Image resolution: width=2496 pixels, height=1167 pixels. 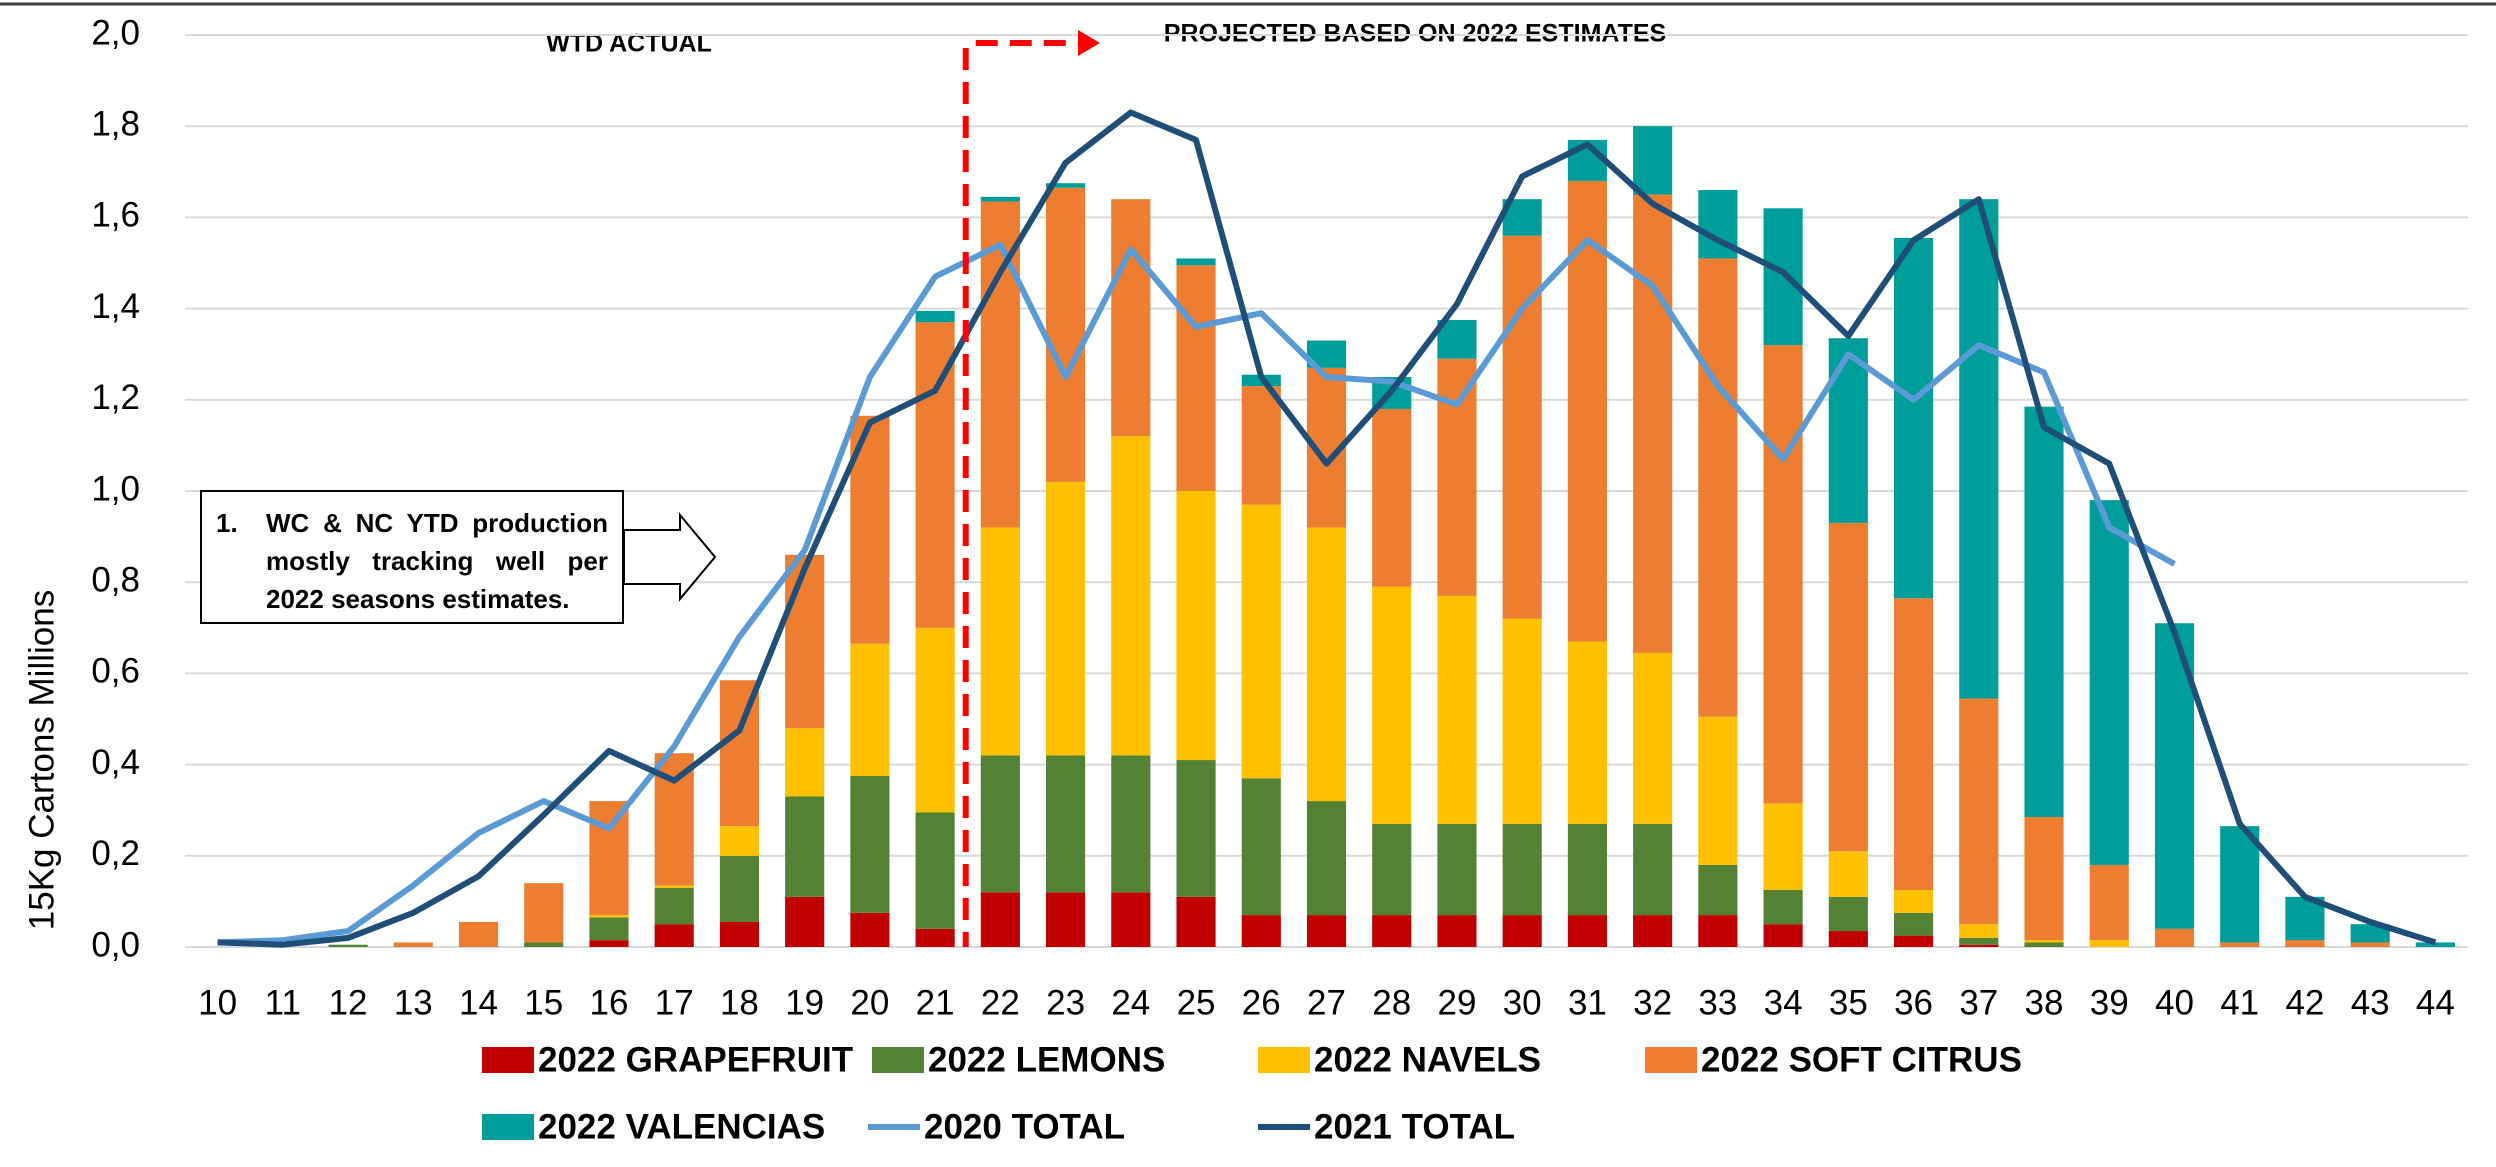 I want to click on y-tick-label: 1,2, so click(x=115, y=397).